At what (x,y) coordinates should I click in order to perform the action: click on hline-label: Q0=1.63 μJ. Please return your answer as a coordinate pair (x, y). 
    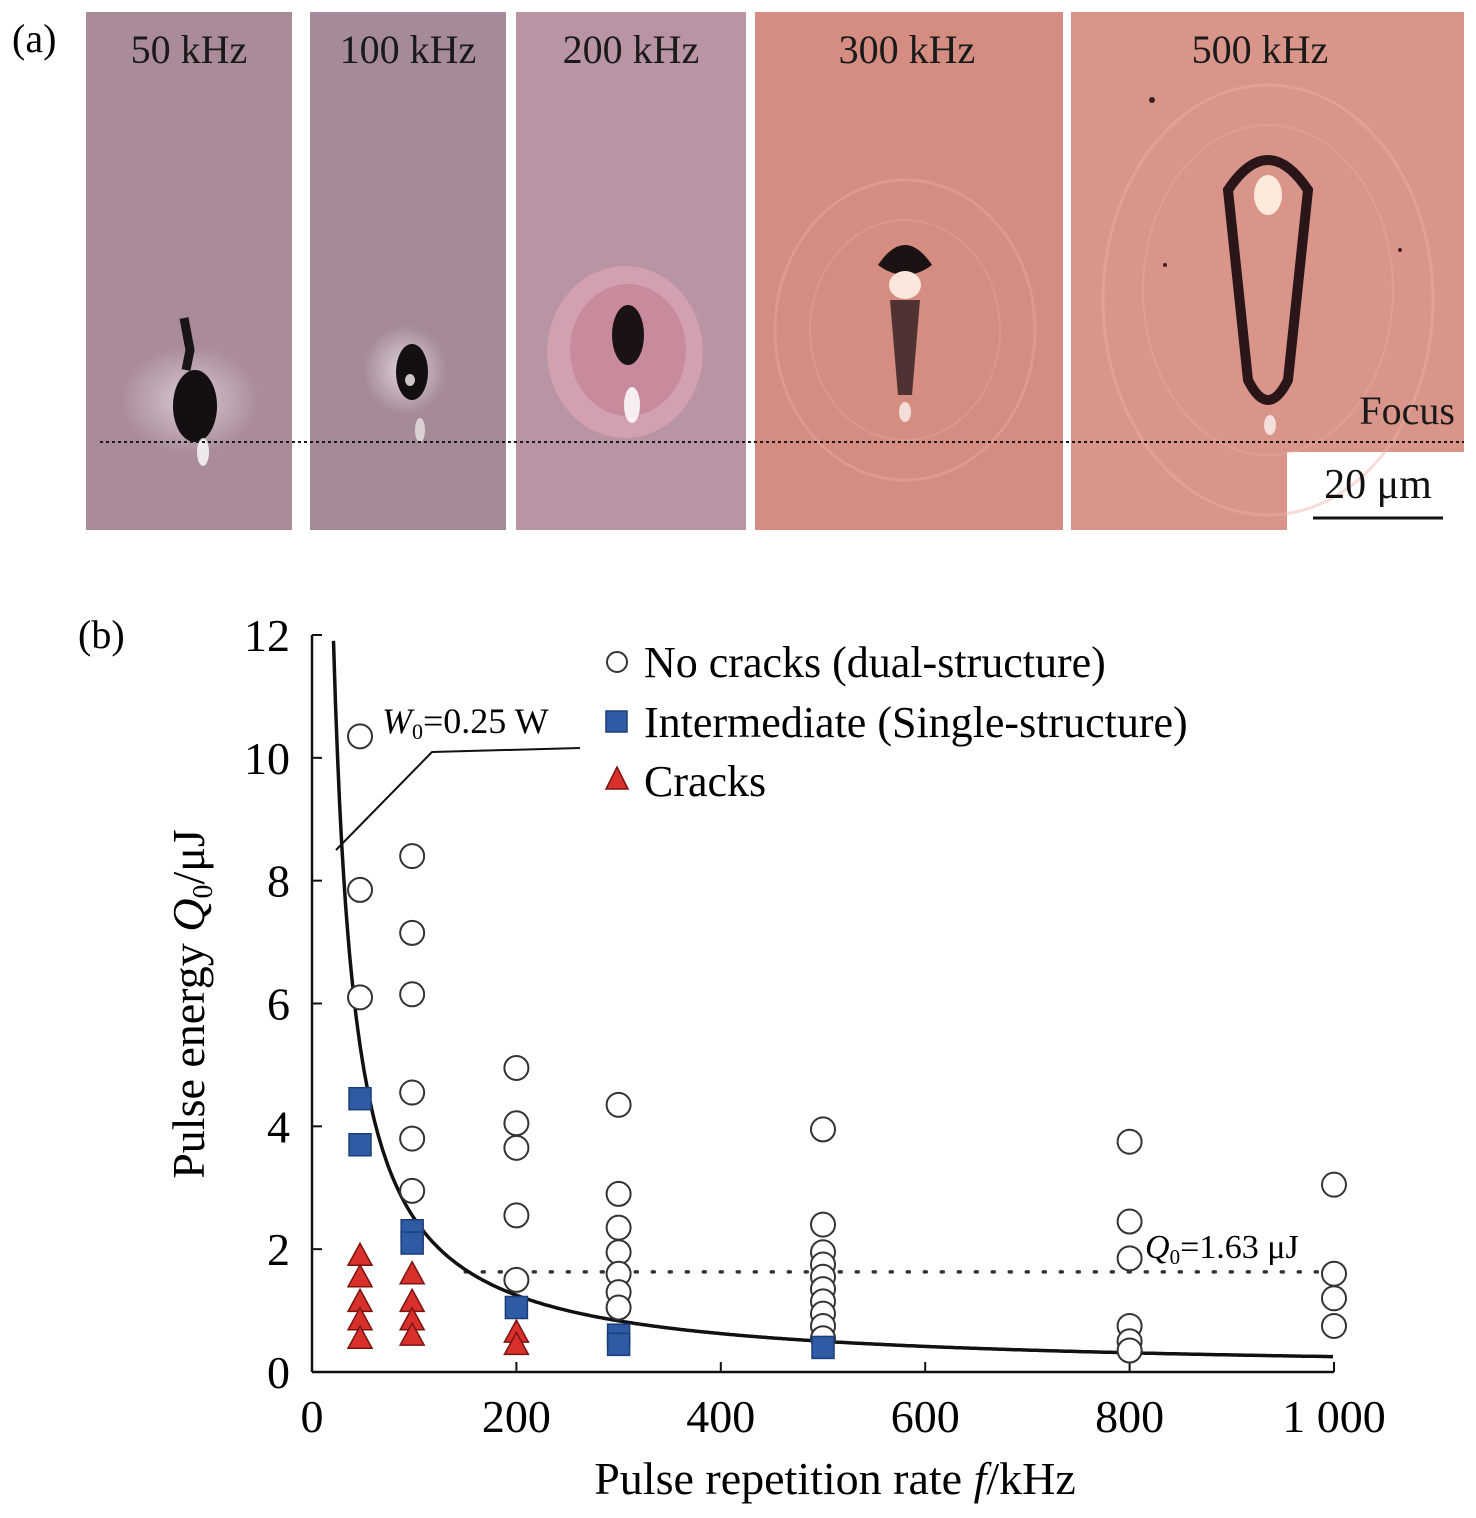
    Looking at the image, I should click on (1222, 1249).